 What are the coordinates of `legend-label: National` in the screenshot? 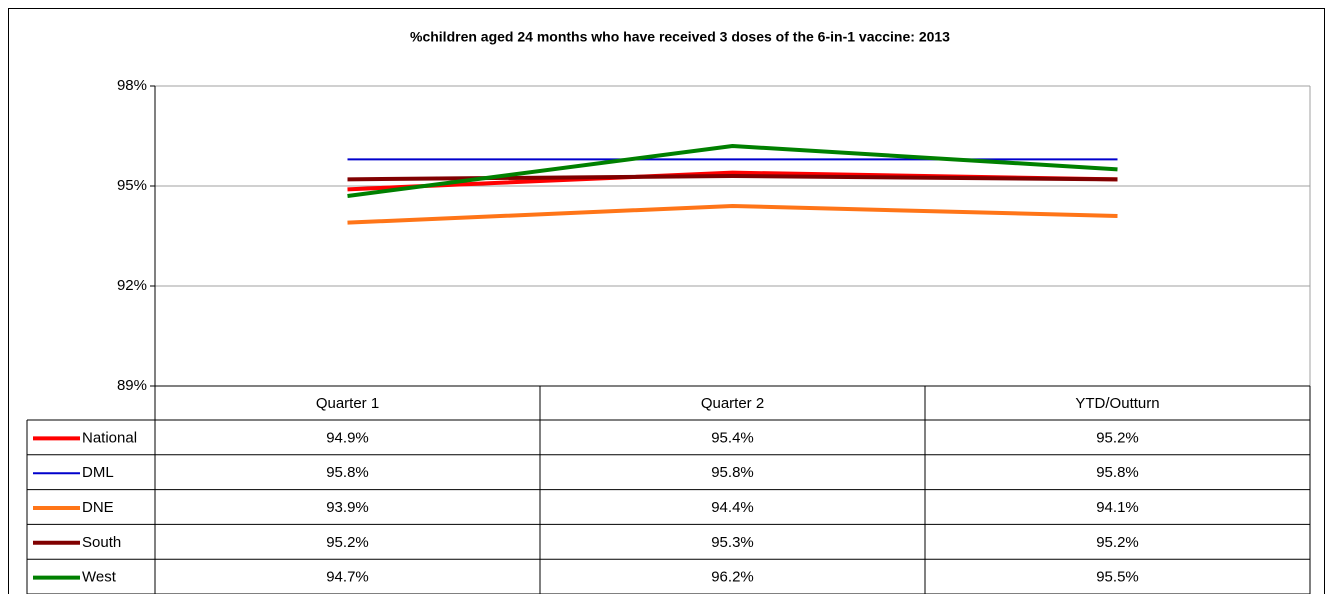 It's located at (109, 437).